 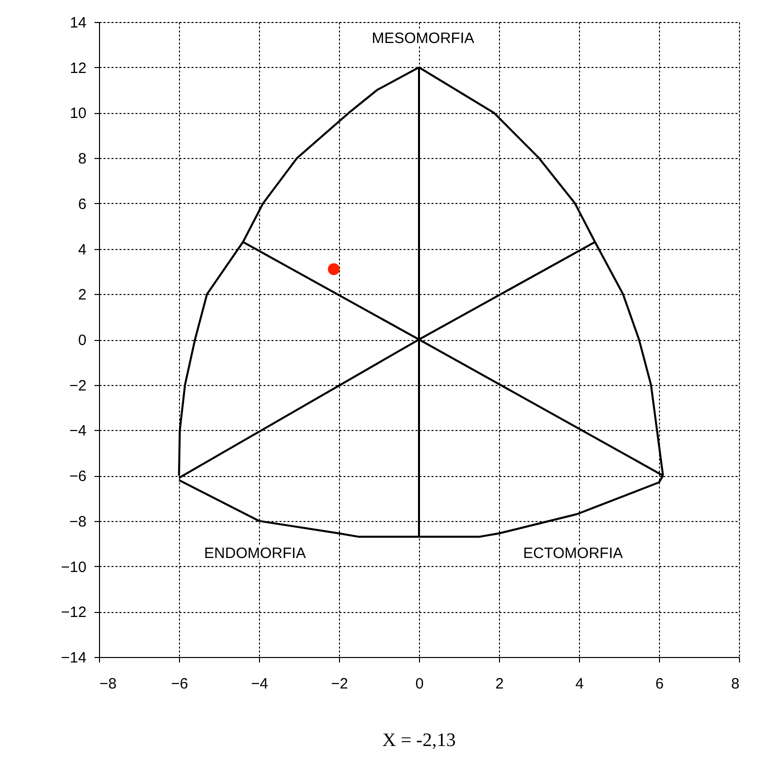 What do you see at coordinates (82, 295) in the screenshot?
I see `y-tick-label: 2` at bounding box center [82, 295].